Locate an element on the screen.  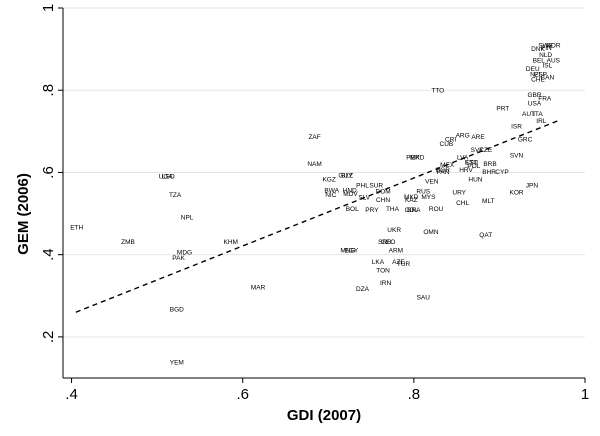
point-zaf: ZAF is located at coordinates (314, 137).